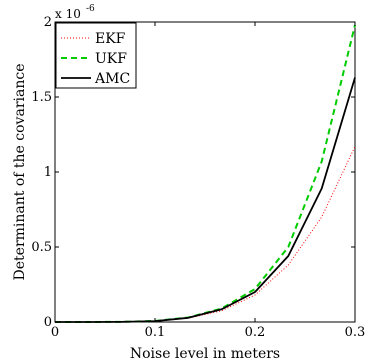 The height and width of the screenshot is (364, 373). Describe the element at coordinates (48, 22) in the screenshot. I see `y-tick-label-4: 2` at that location.